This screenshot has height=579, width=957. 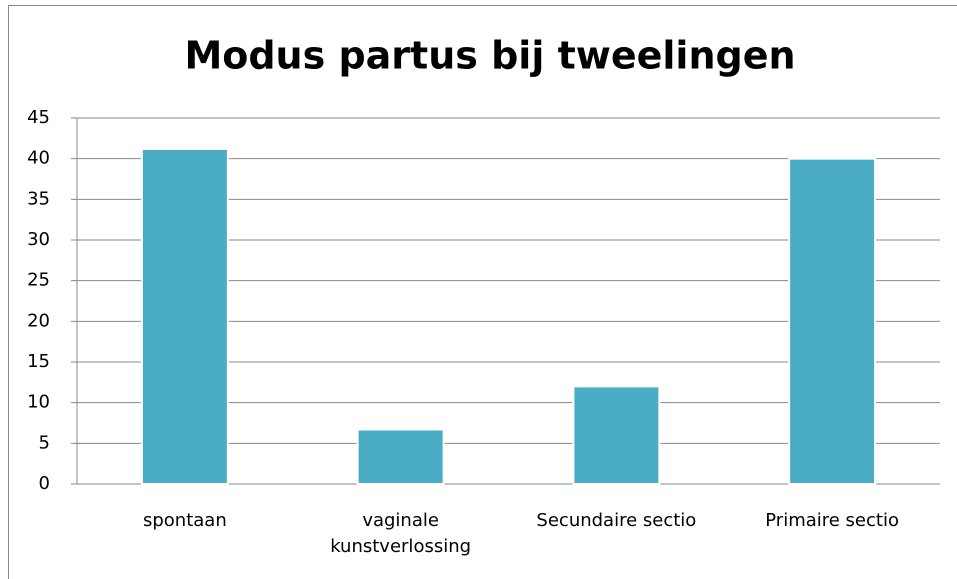 What do you see at coordinates (38, 158) in the screenshot?
I see `y-tick-label: 40` at bounding box center [38, 158].